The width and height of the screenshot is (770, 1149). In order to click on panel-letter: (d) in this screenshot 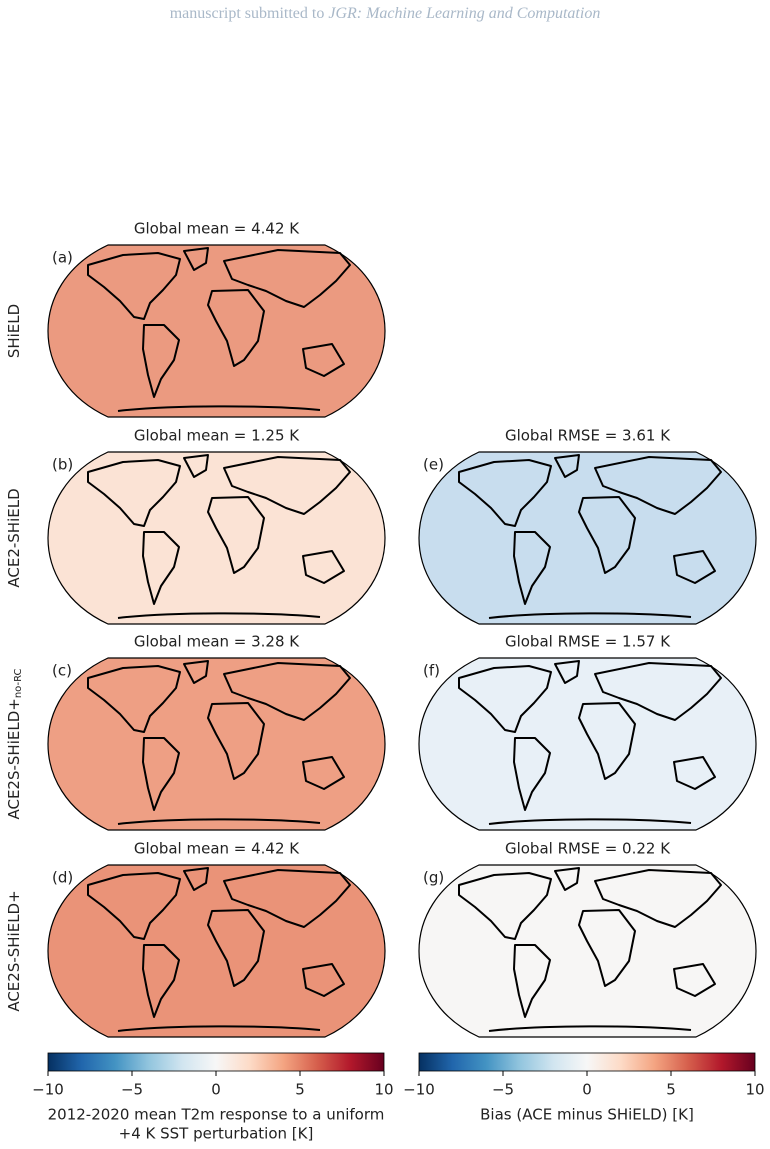, I will do `click(62, 878)`.